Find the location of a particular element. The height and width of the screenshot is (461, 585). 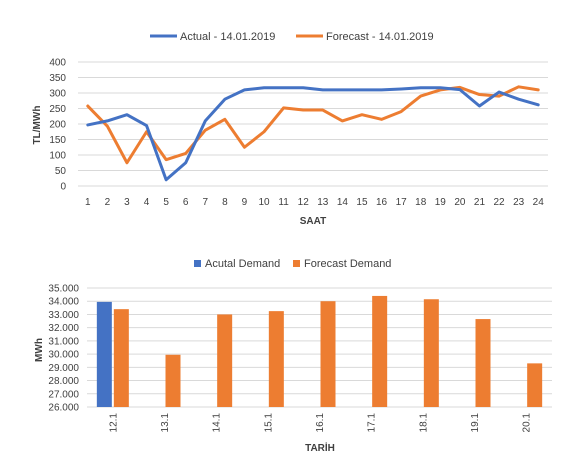

line-chart-x-tick: 22 is located at coordinates (499, 202).